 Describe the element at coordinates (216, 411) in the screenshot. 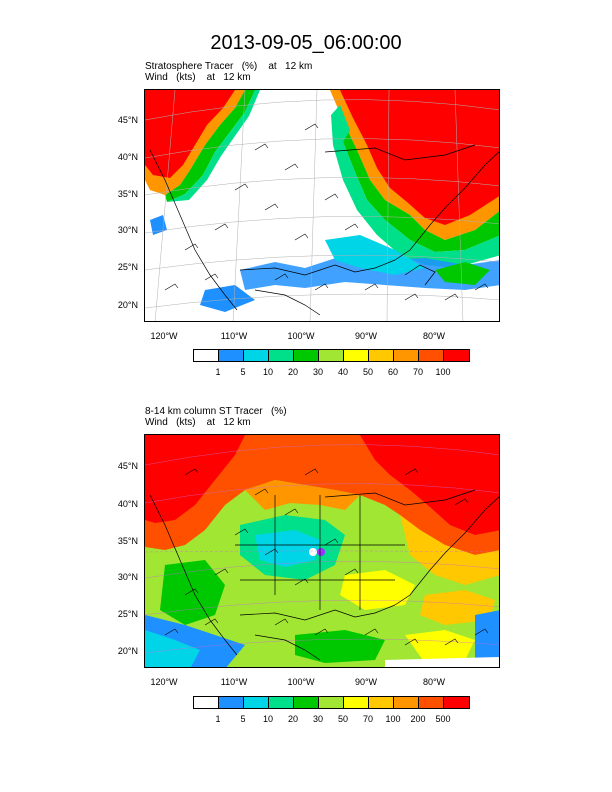

I see `panel2-field-label: 8-14 km column ST Tracer (%)` at that location.